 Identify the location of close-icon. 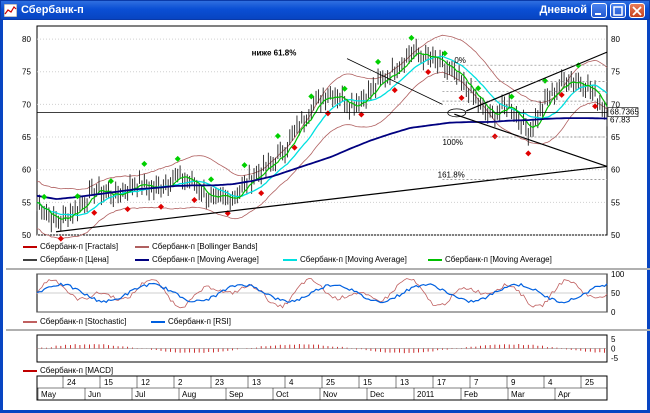
(637, 11).